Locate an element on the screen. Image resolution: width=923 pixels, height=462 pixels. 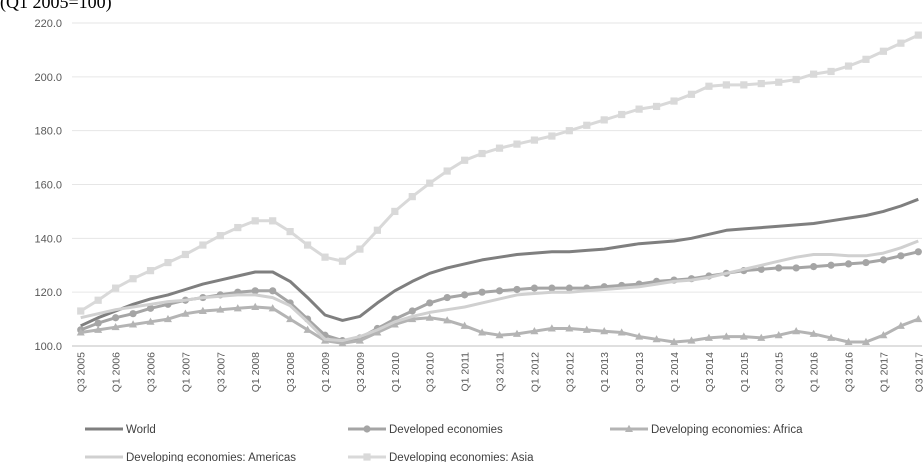
x-tick-label: Q3 2016 is located at coordinates (850, 372).